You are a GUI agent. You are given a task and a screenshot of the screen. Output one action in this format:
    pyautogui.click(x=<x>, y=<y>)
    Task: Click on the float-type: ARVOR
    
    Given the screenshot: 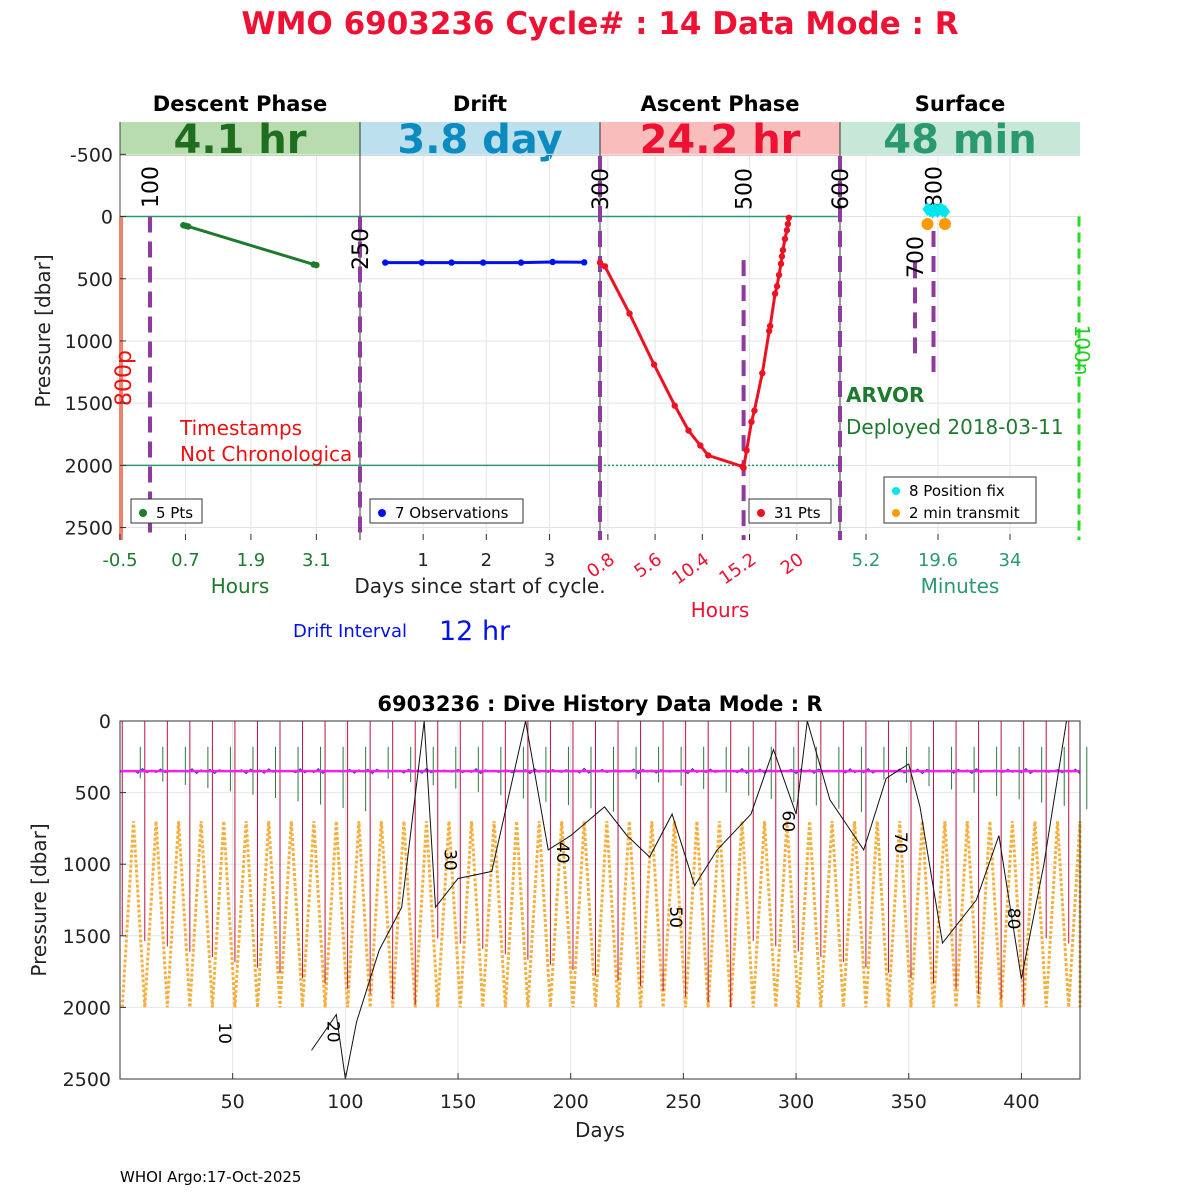 What is the action you would take?
    pyautogui.click(x=885, y=395)
    